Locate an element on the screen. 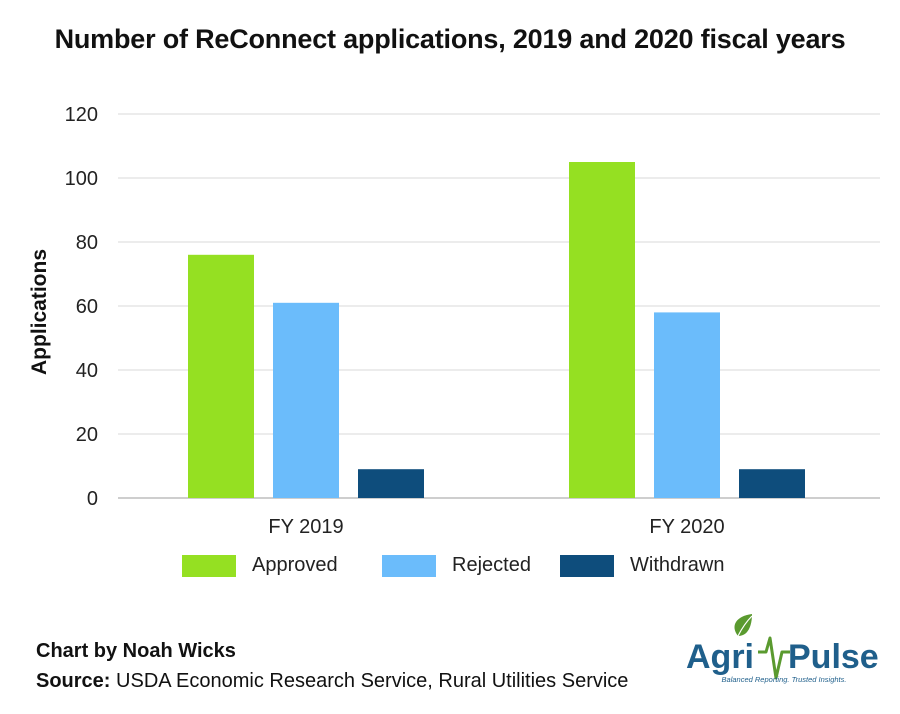 Image resolution: width=900 pixels, height=714 pixels. y-tick-label-60: 60 is located at coordinates (87, 307).